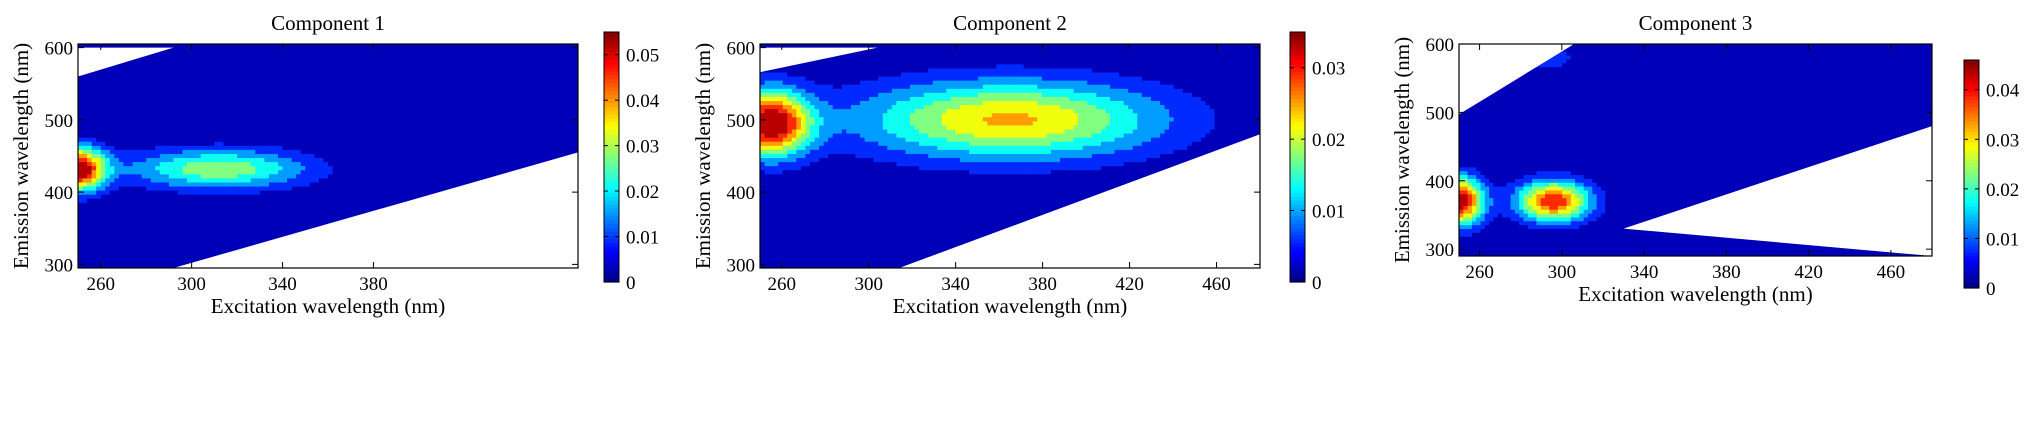  What do you see at coordinates (1010, 23) in the screenshot?
I see `chart-title: Component 2` at bounding box center [1010, 23].